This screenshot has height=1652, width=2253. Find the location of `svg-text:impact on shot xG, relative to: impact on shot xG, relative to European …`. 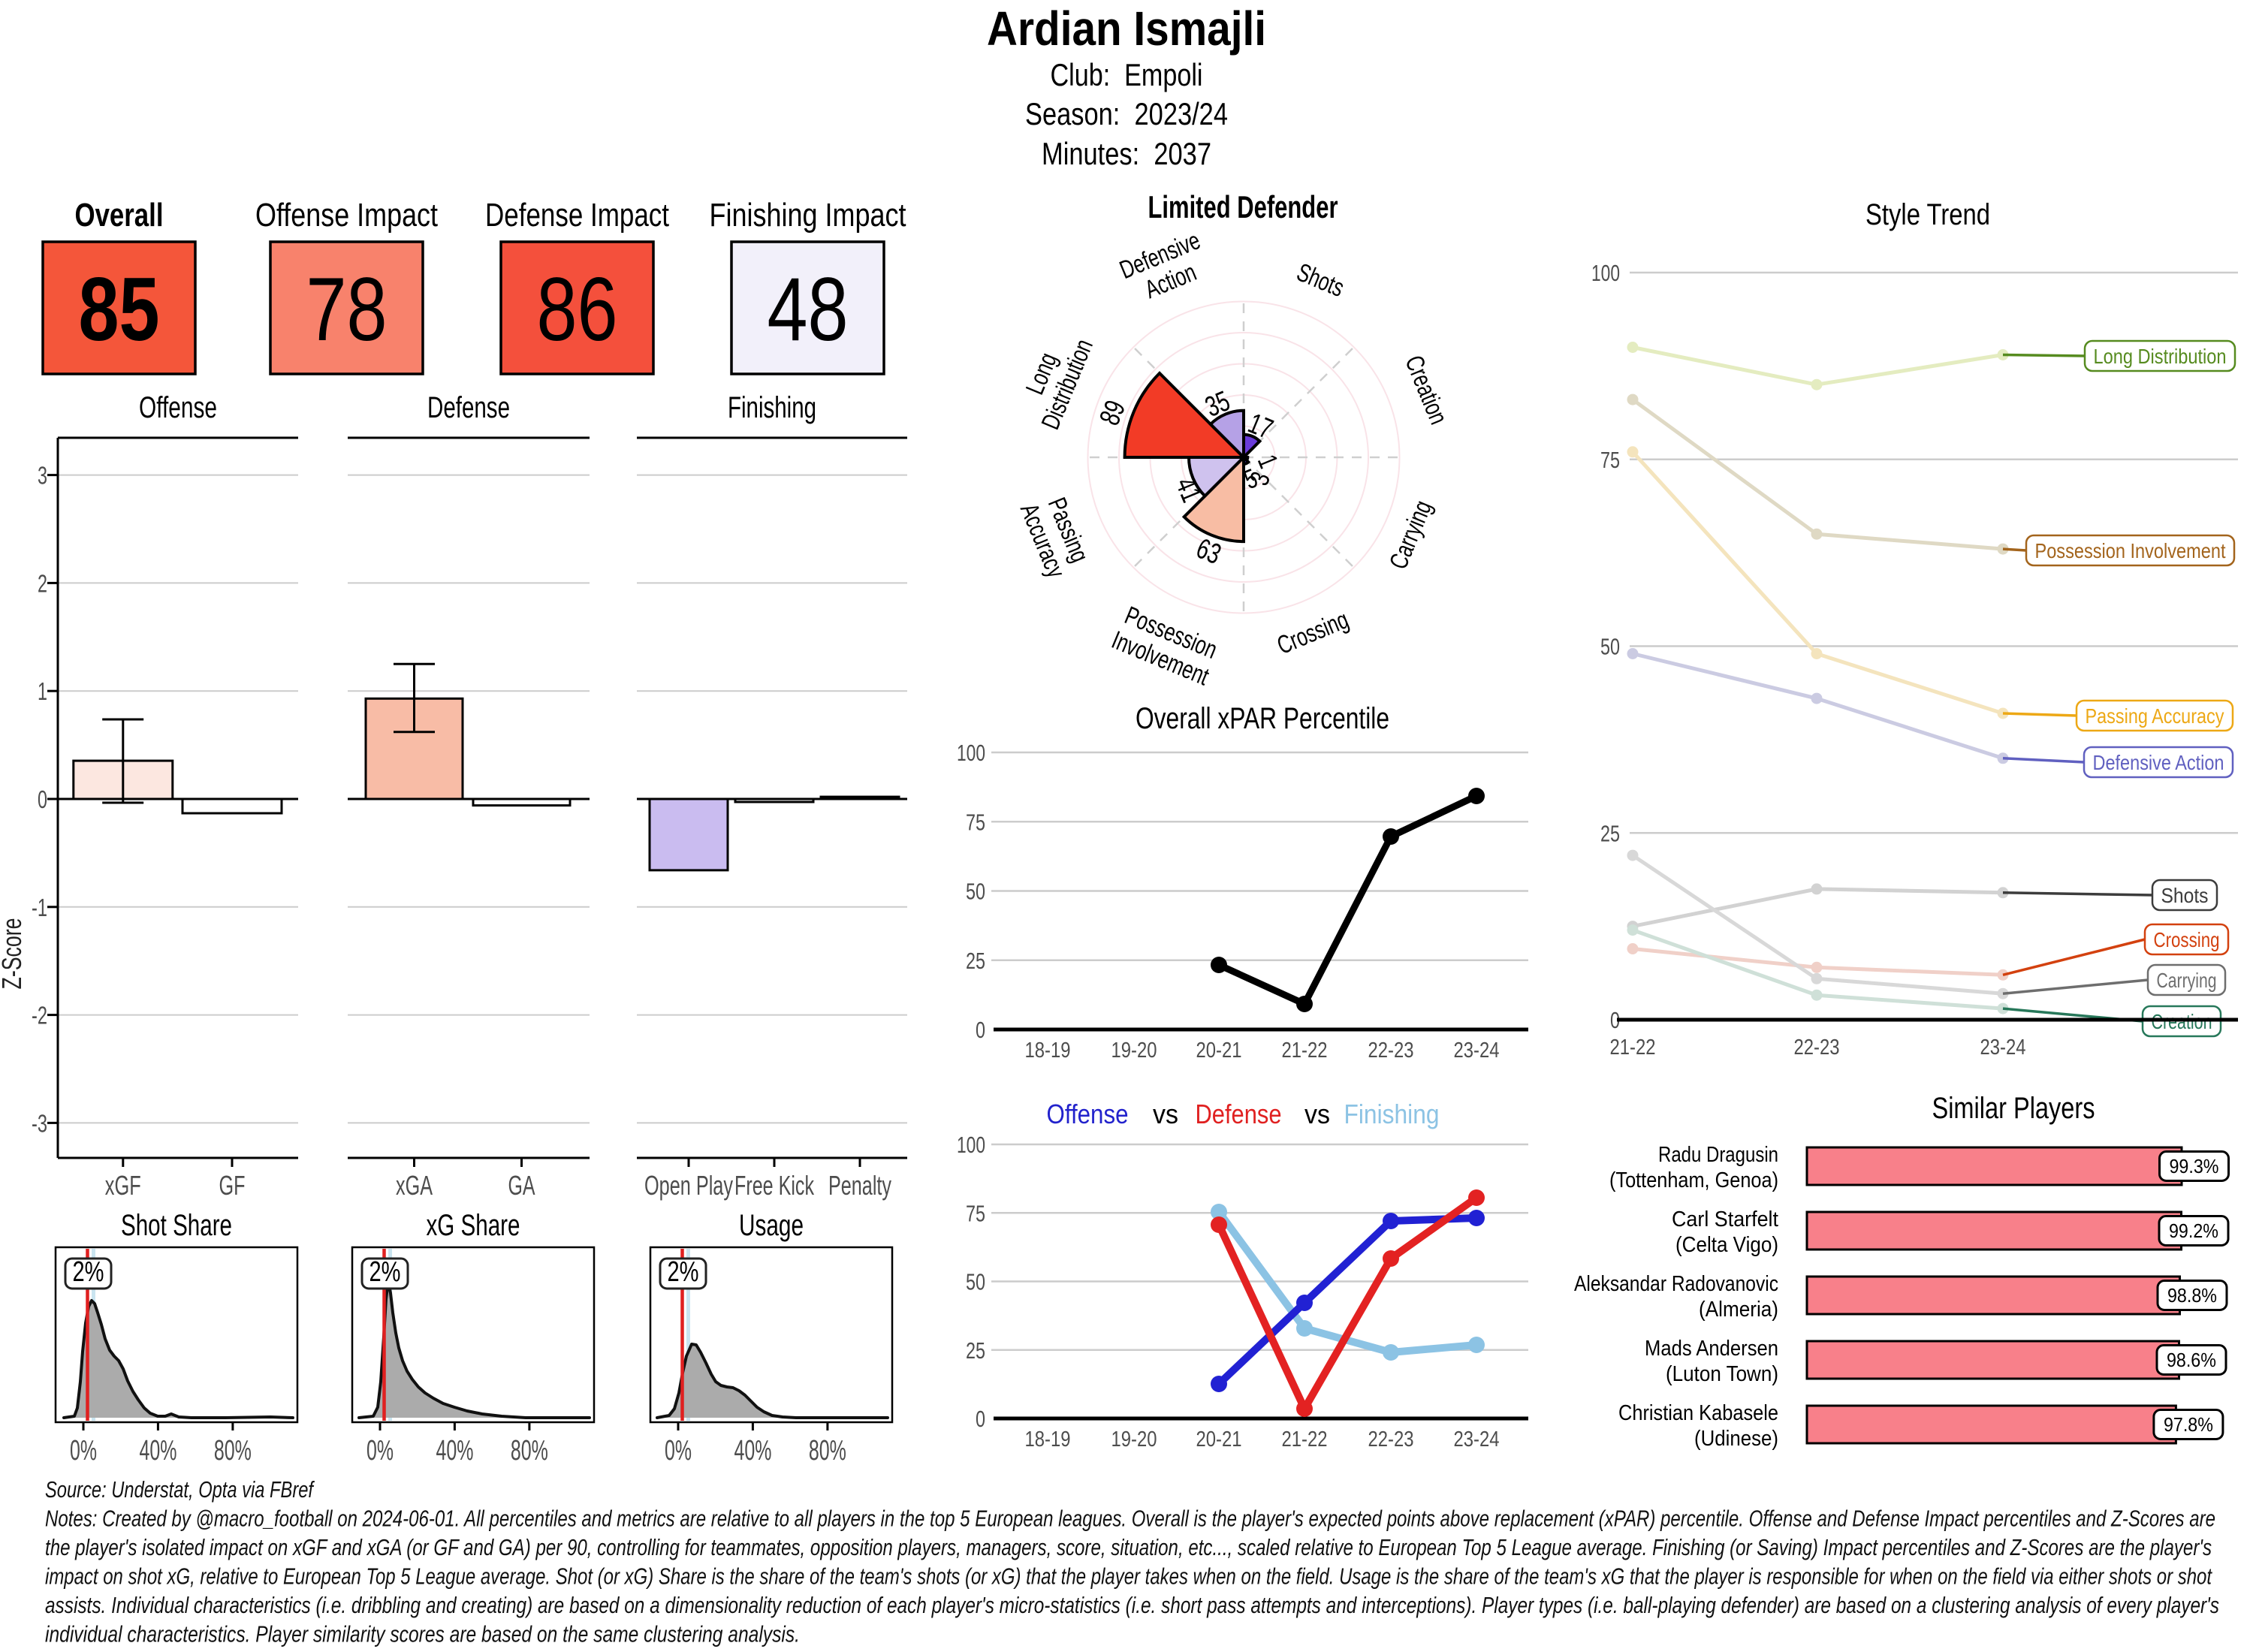

svg-text:impact on shot xG, relative to: impact on shot xG, relative to European … is located at coordinates (1128, 1576).